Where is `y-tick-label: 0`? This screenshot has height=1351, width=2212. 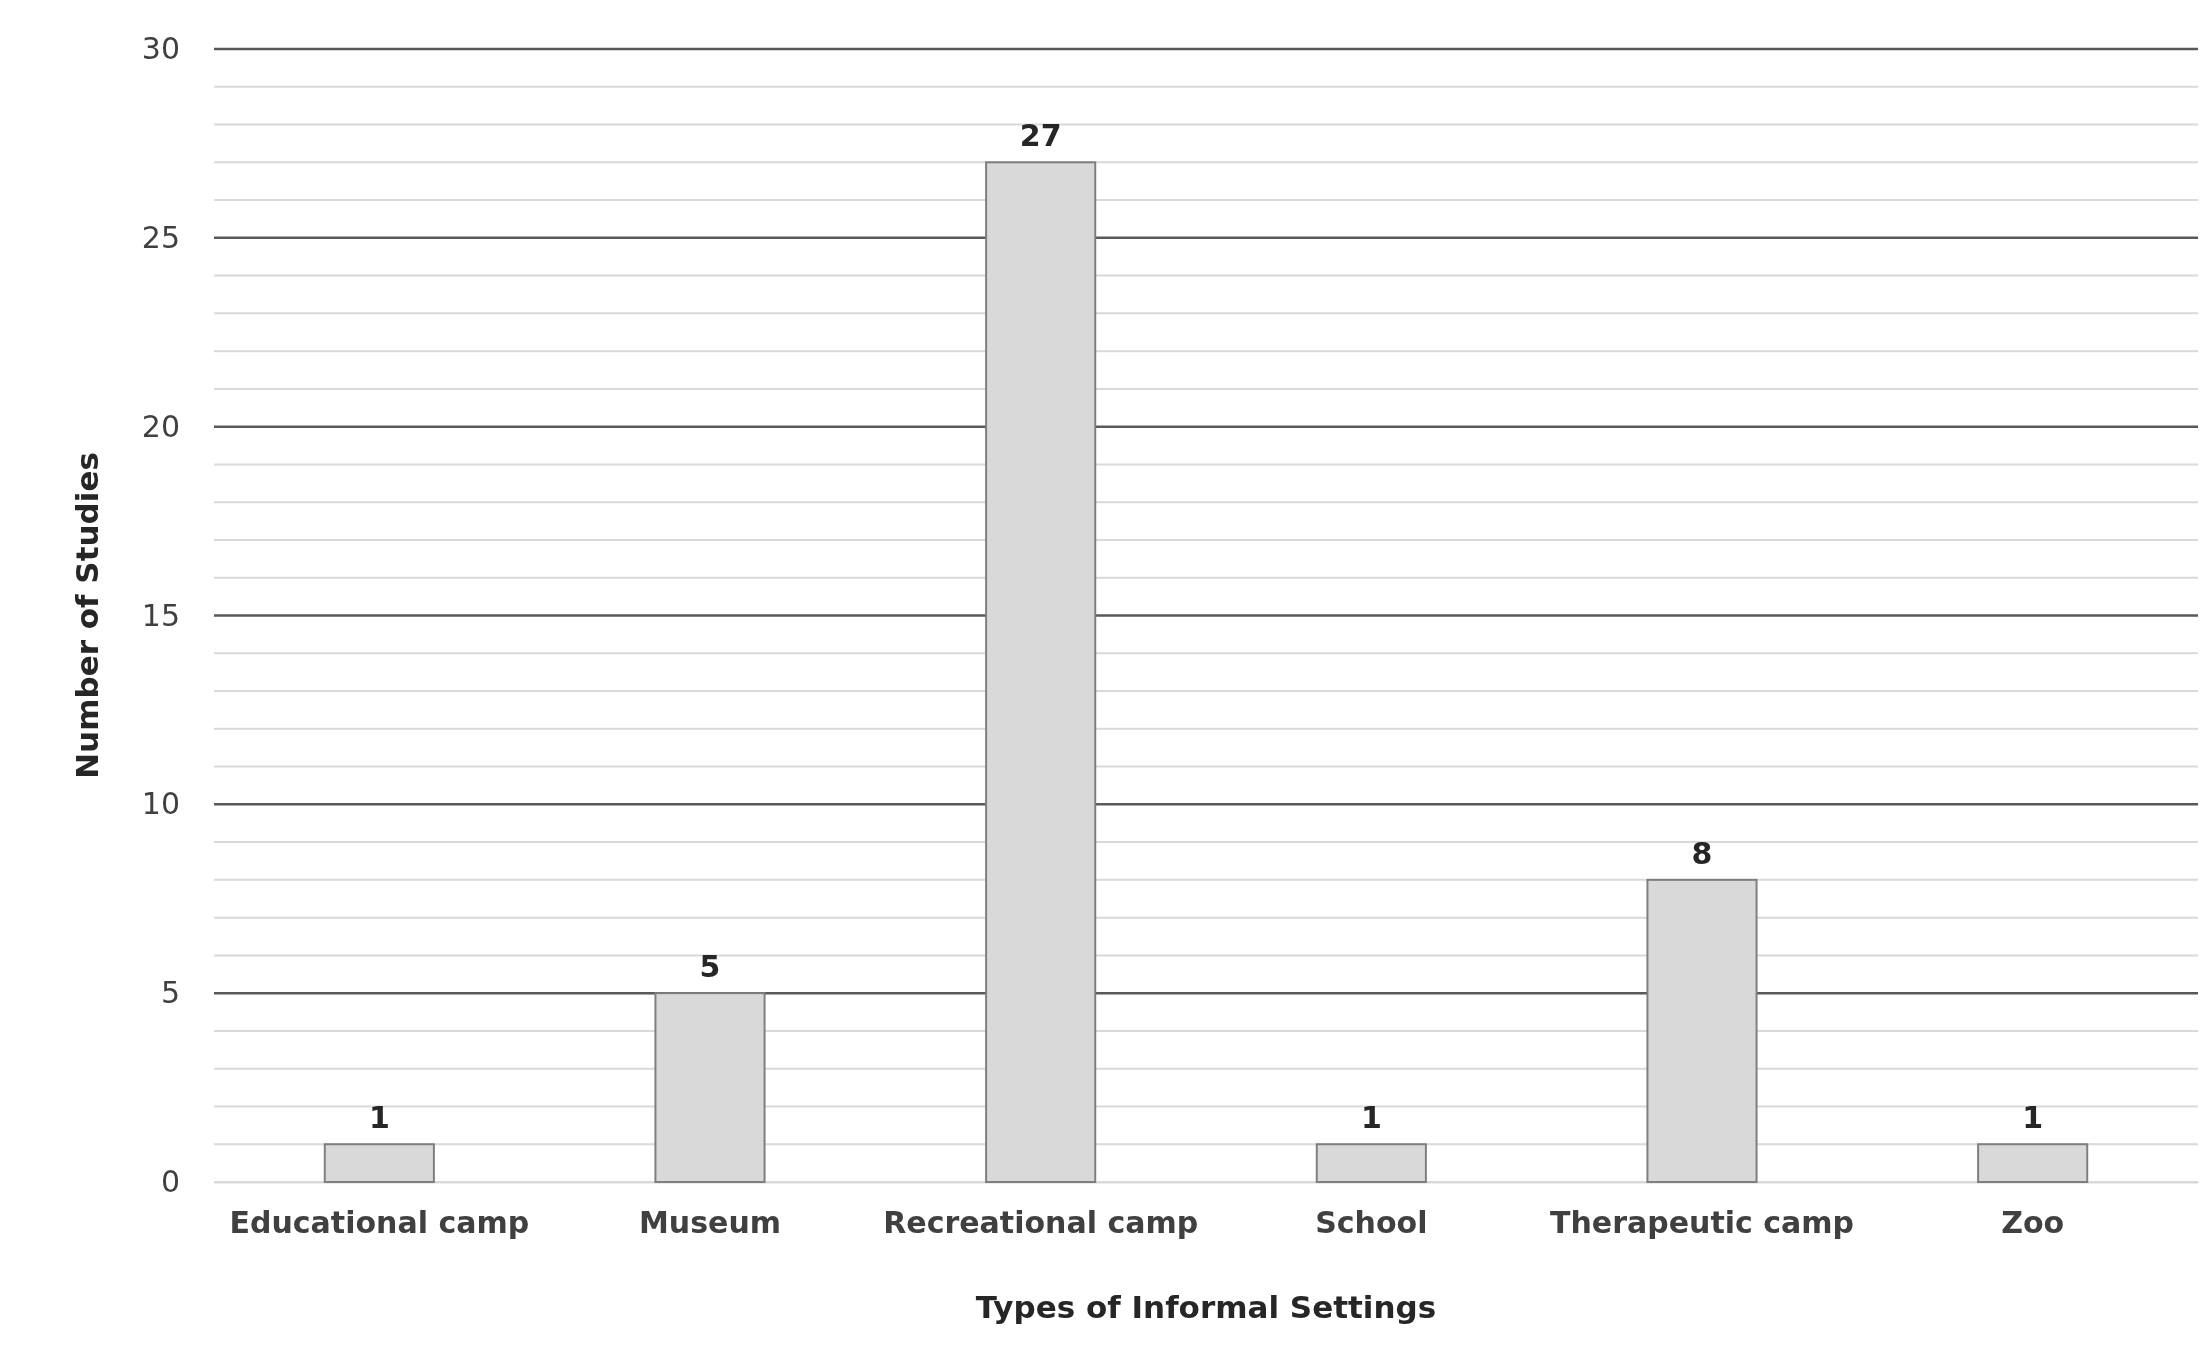
y-tick-label: 0 is located at coordinates (170, 1182).